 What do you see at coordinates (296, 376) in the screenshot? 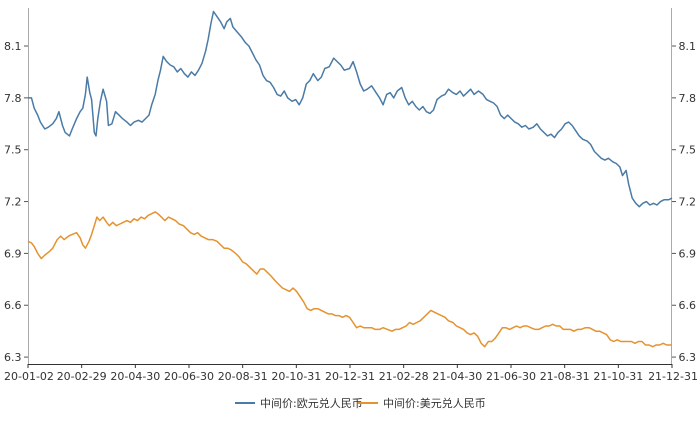
I see `x-tick-label: 20-10-31` at bounding box center [296, 376].